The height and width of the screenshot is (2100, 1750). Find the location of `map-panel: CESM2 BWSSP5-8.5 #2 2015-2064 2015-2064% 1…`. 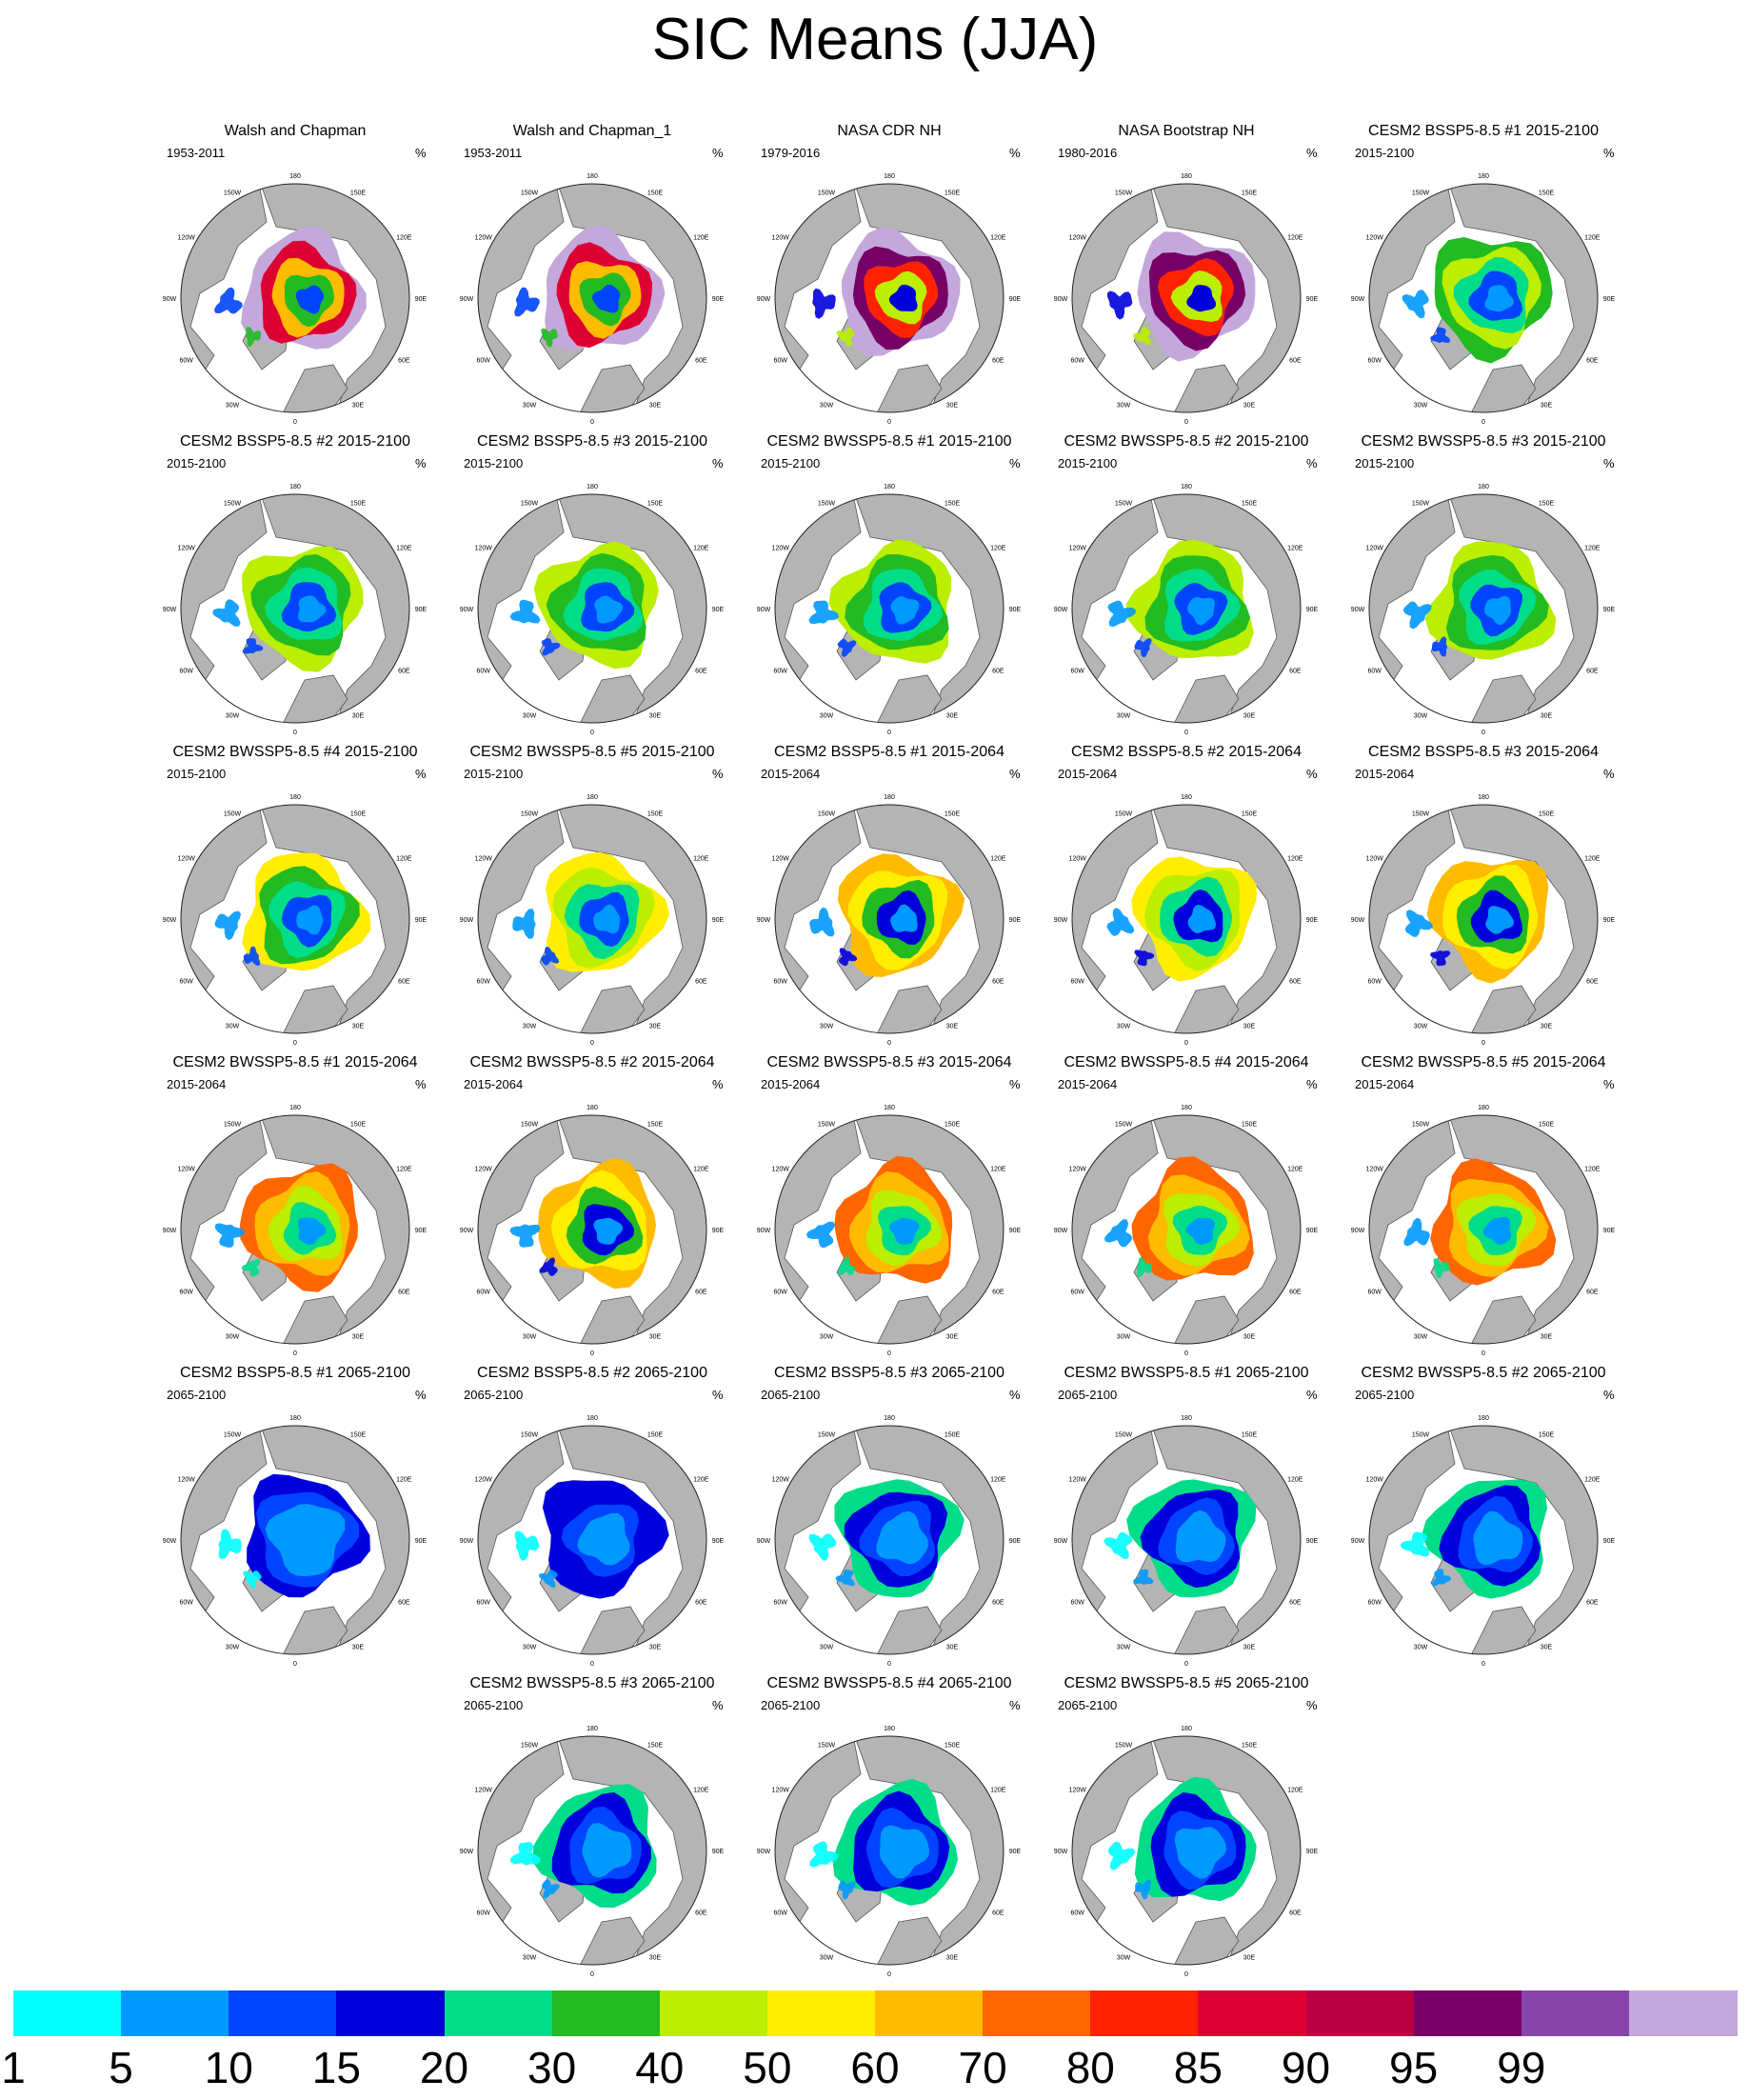

map-panel: CESM2 BWSSP5-8.5 #2 2015-2064 2015-2064% 1… is located at coordinates (592, 1205).